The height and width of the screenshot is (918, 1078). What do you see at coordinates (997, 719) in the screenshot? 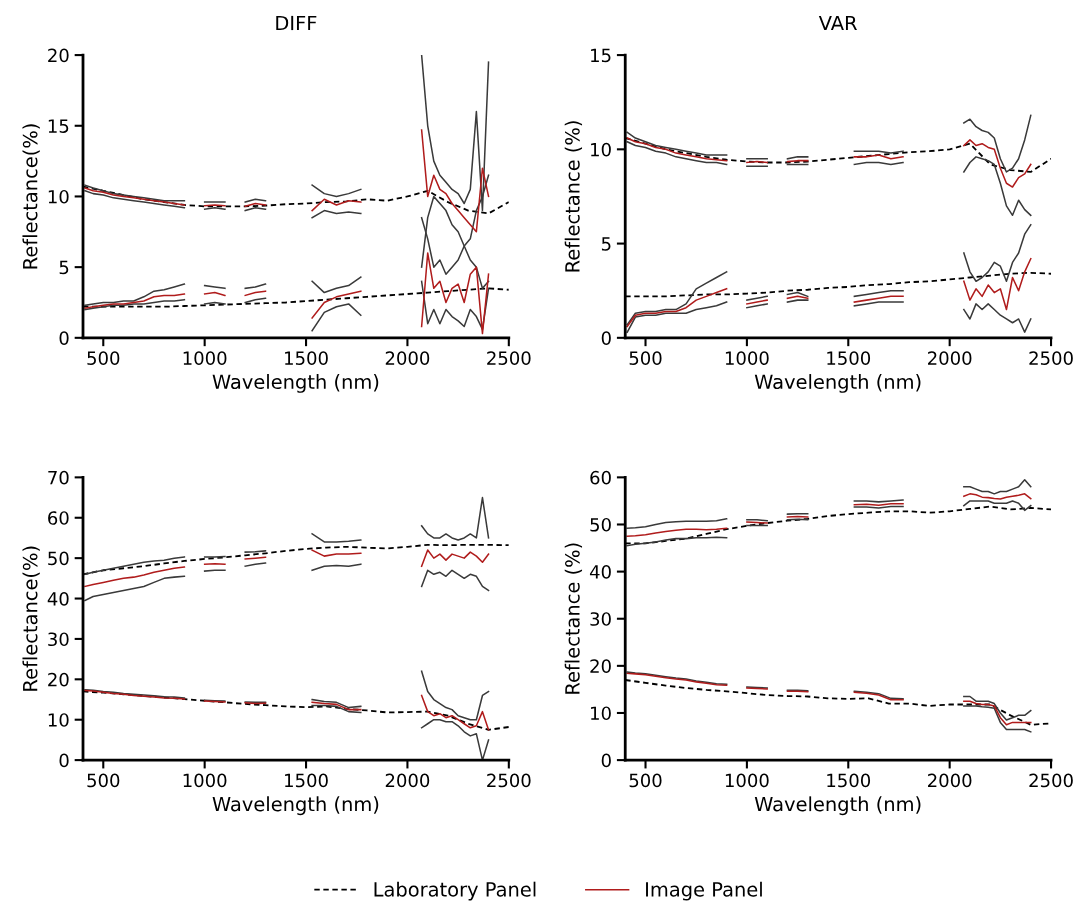
I see `line-series` at bounding box center [997, 719].